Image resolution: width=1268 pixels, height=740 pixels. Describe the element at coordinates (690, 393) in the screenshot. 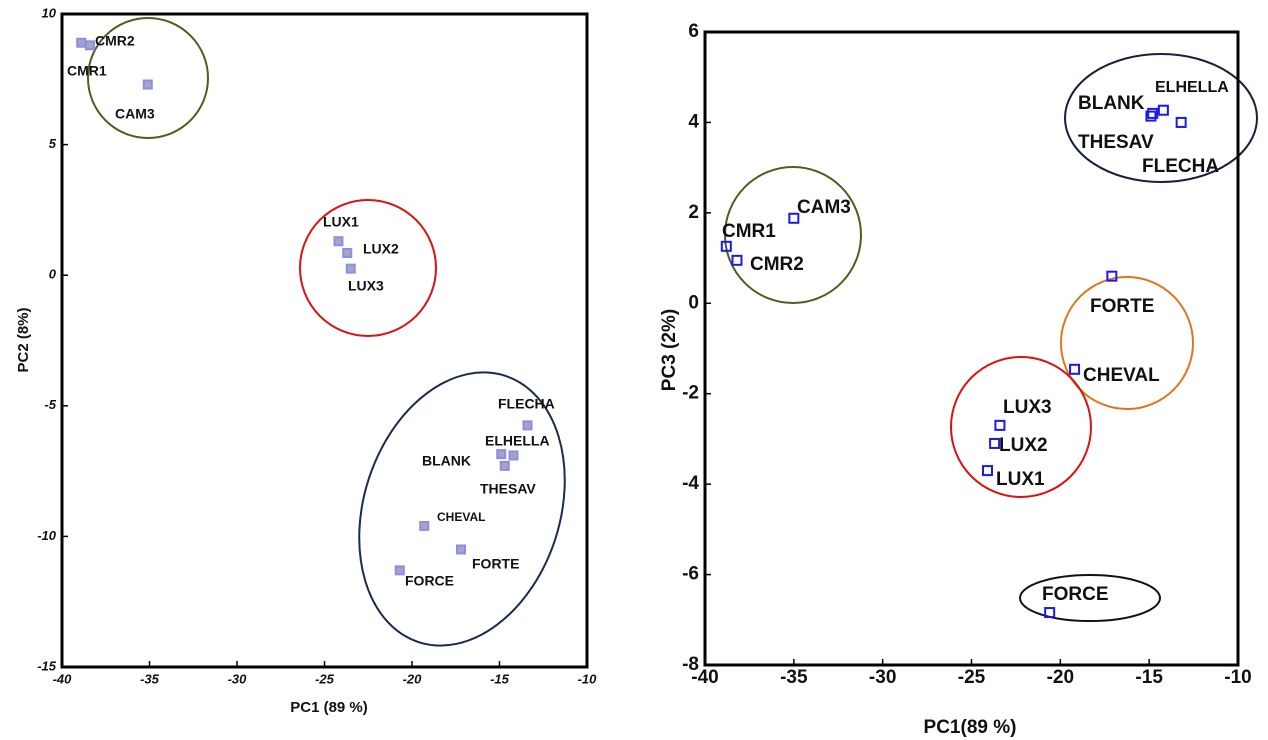

I see `y-tick-label: -2` at that location.